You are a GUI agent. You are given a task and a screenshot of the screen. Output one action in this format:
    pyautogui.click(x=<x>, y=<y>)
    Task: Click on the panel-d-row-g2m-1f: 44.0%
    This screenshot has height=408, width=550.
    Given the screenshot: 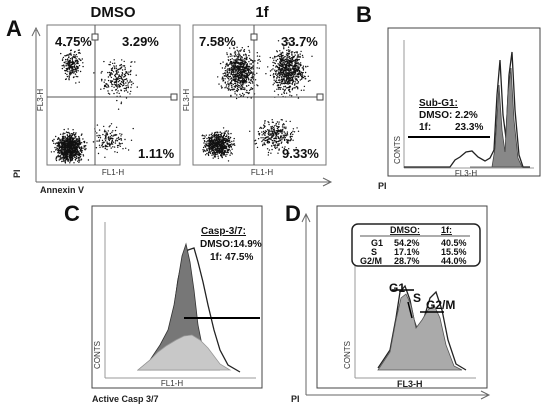 What is the action you would take?
    pyautogui.click(x=454, y=261)
    